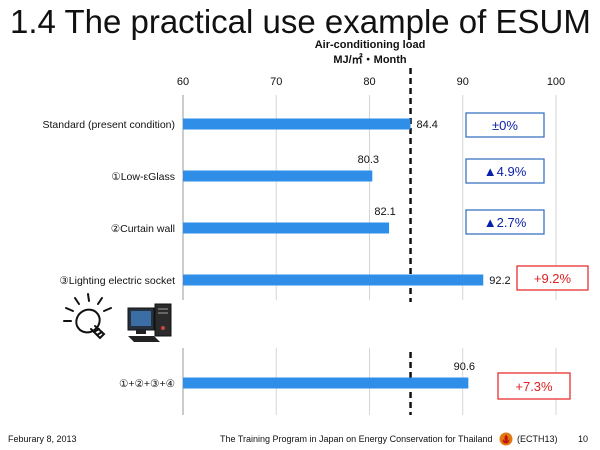 This screenshot has width=600, height=450. Describe the element at coordinates (143, 229) in the screenshot. I see `category-label: ②Curtain wall` at that location.